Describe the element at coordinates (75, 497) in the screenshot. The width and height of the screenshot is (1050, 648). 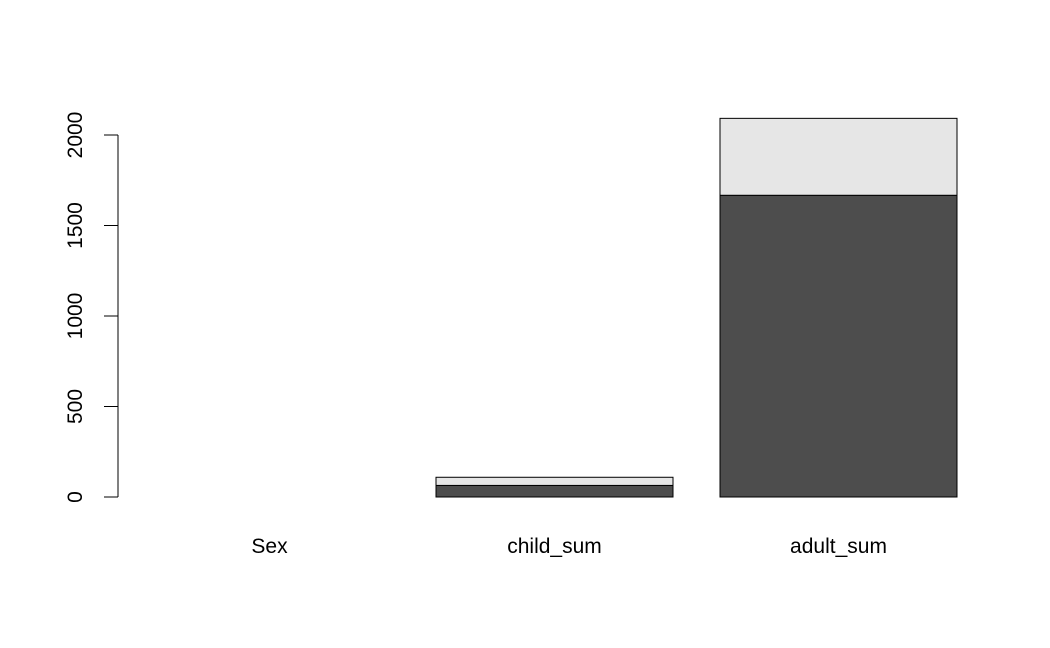
I see `y-tick-label-0: 0` at that location.